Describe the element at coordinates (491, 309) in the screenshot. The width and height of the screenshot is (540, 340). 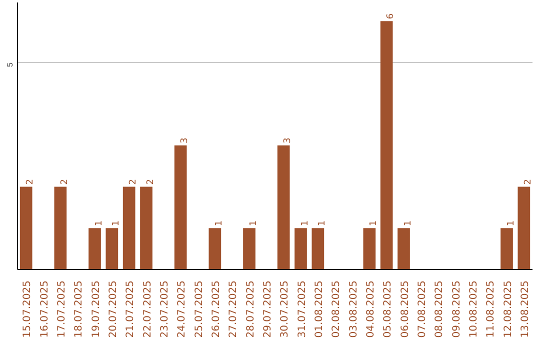
I see `x-tick-label: 11.08.2025` at that location.